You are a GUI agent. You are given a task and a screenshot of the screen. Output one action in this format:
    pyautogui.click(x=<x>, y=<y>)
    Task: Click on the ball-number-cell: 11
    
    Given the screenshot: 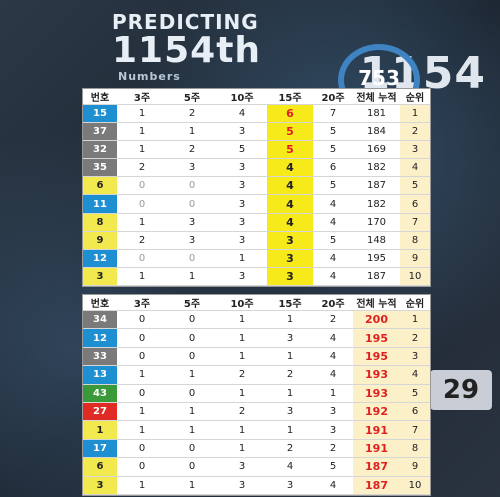 What is the action you would take?
    pyautogui.click(x=100, y=204)
    